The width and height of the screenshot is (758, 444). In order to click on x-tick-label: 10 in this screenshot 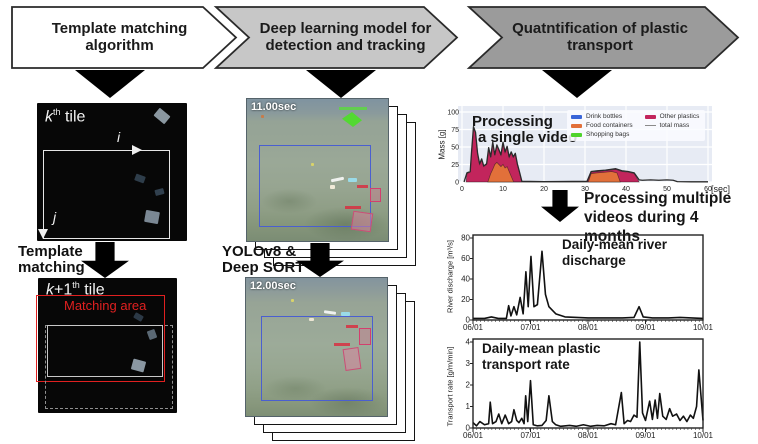, I will do `click(503, 189)`.